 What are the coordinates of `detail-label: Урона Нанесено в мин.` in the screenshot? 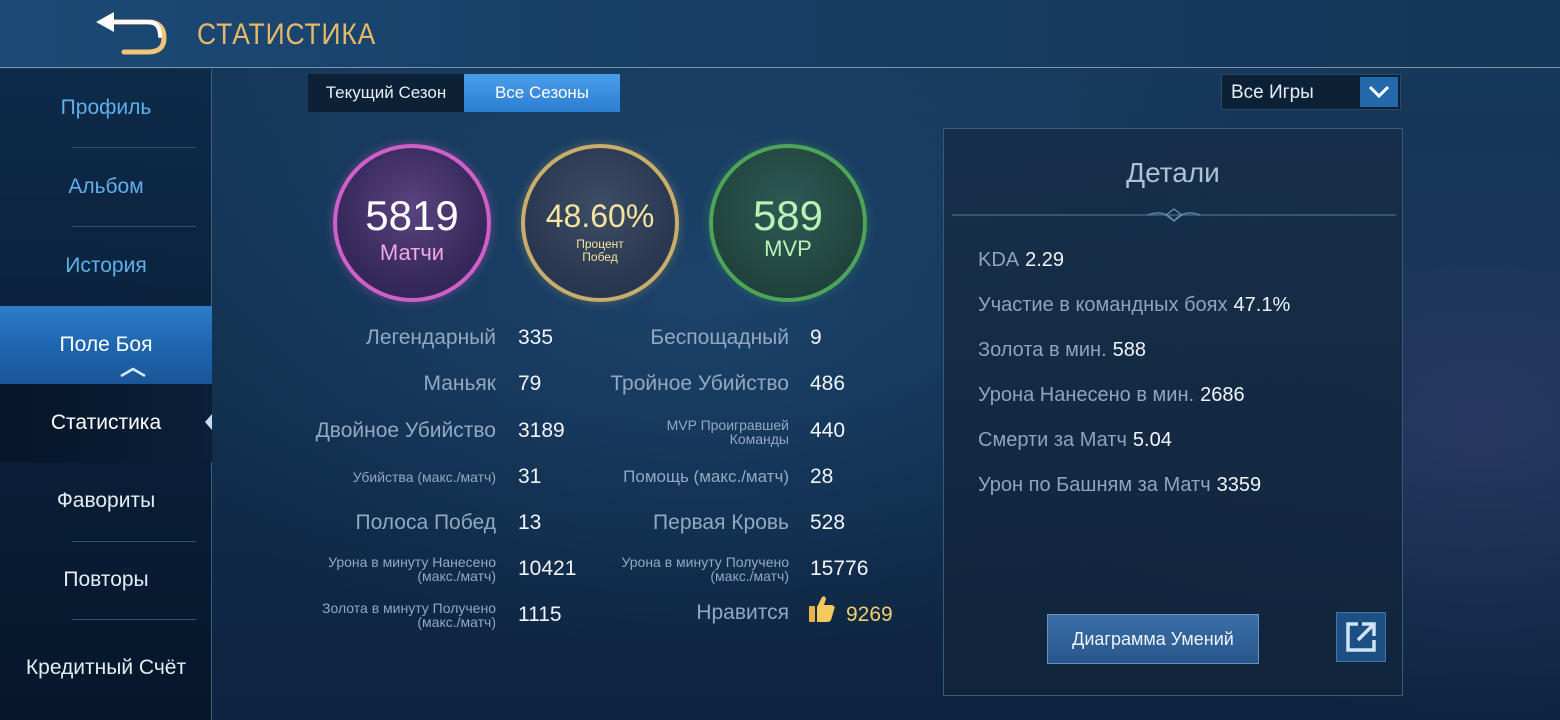 It's located at (1086, 395).